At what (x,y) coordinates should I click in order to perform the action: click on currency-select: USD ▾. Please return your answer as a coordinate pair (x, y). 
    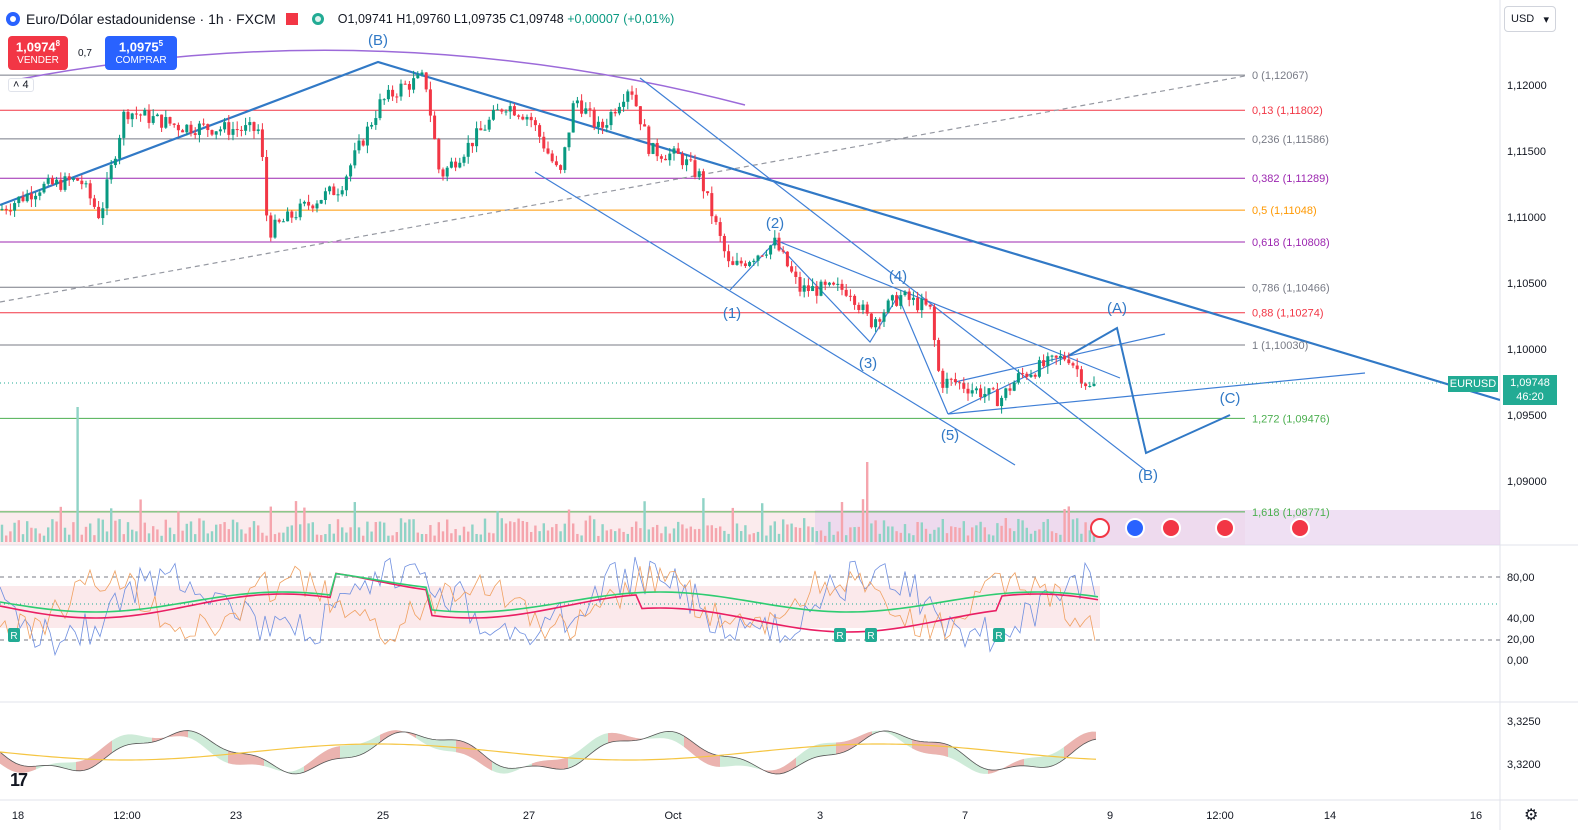
    Looking at the image, I should click on (1530, 19).